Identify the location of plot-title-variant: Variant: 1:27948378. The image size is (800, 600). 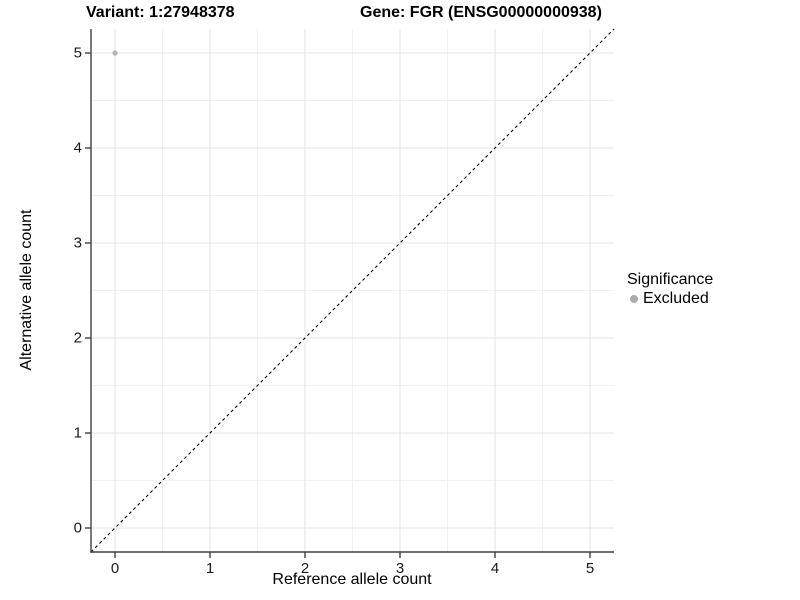
(160, 12).